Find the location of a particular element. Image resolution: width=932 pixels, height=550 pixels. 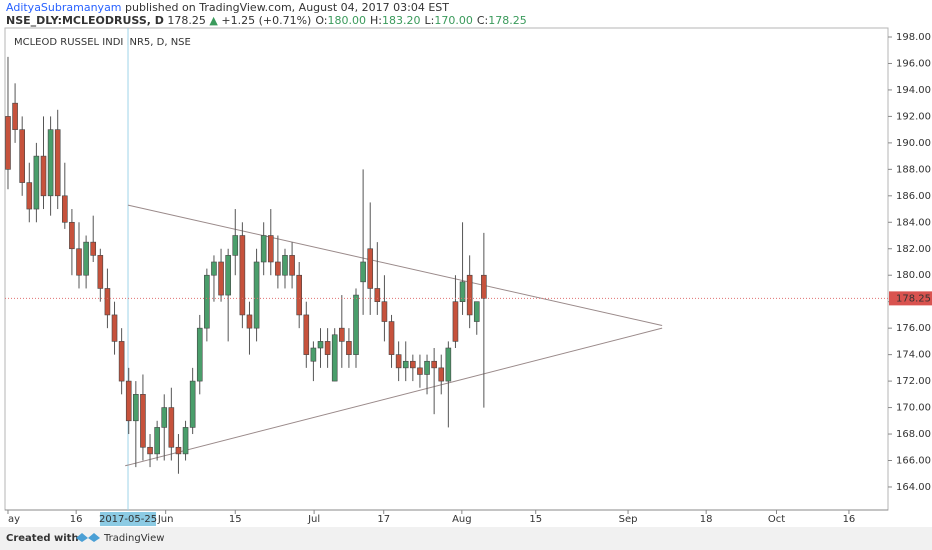

y-tick-label: 164.00 is located at coordinates (913, 487).